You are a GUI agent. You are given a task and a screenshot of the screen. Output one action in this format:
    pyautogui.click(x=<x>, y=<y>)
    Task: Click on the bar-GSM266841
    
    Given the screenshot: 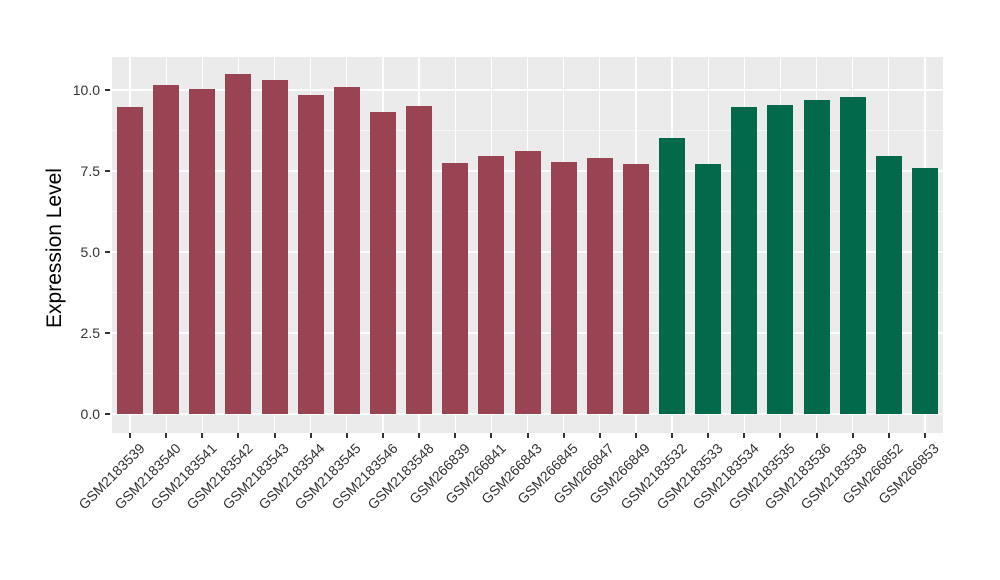 What is the action you would take?
    pyautogui.click(x=491, y=285)
    